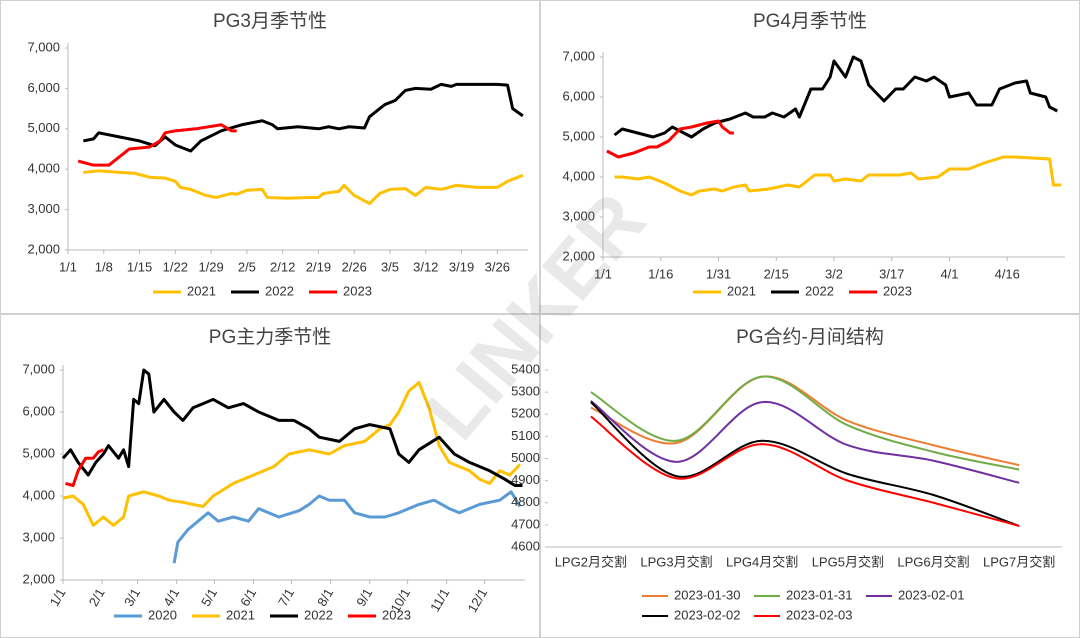 The image size is (1080, 638). Describe the element at coordinates (525, 435) in the screenshot. I see `y-tick-label: 5100` at that location.